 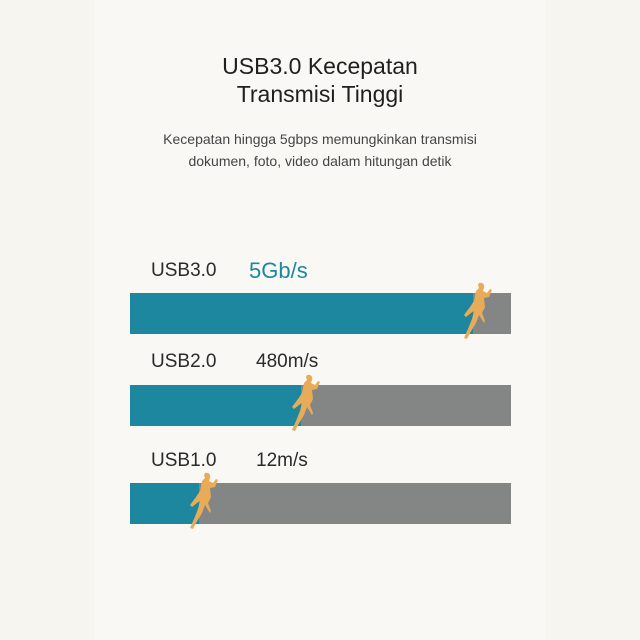 I want to click on title-line-1: USB3.0 Kecepatan, so click(x=320, y=66).